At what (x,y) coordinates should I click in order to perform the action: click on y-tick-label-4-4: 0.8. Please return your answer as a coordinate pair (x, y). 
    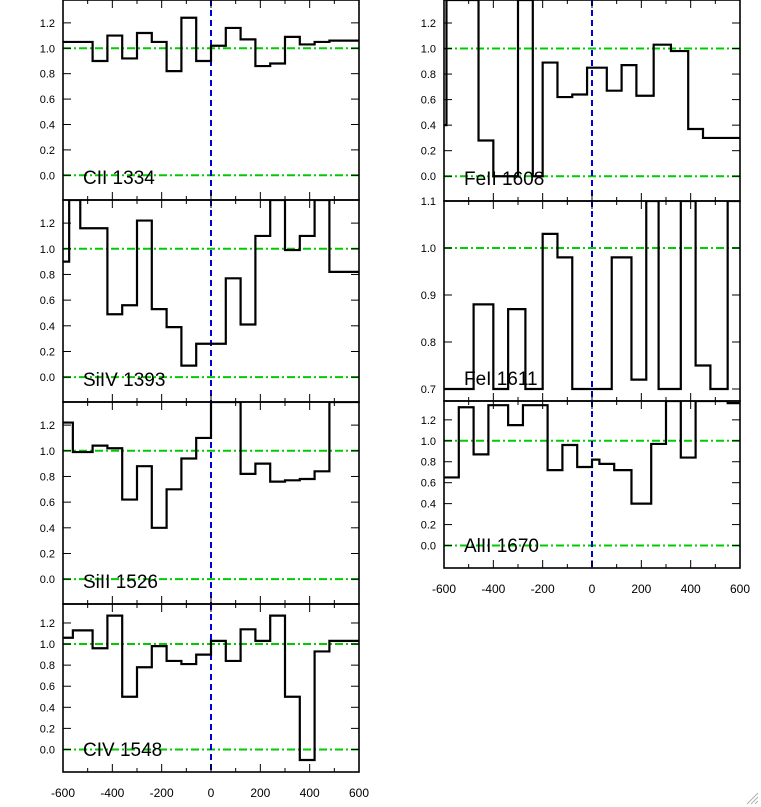
    Looking at the image, I should click on (428, 75).